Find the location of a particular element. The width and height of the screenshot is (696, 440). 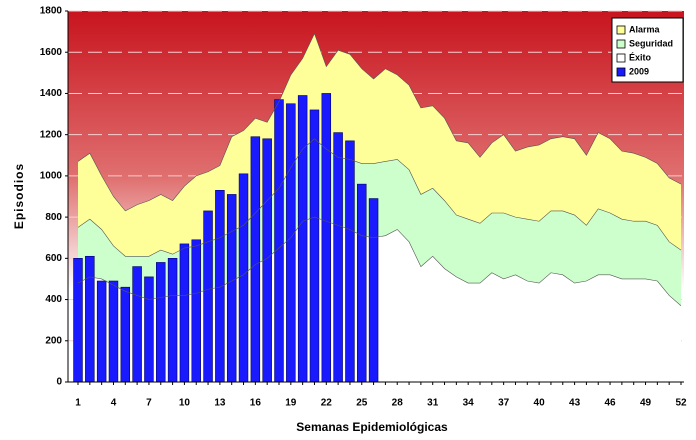

x-tick-label: 49 is located at coordinates (646, 403).